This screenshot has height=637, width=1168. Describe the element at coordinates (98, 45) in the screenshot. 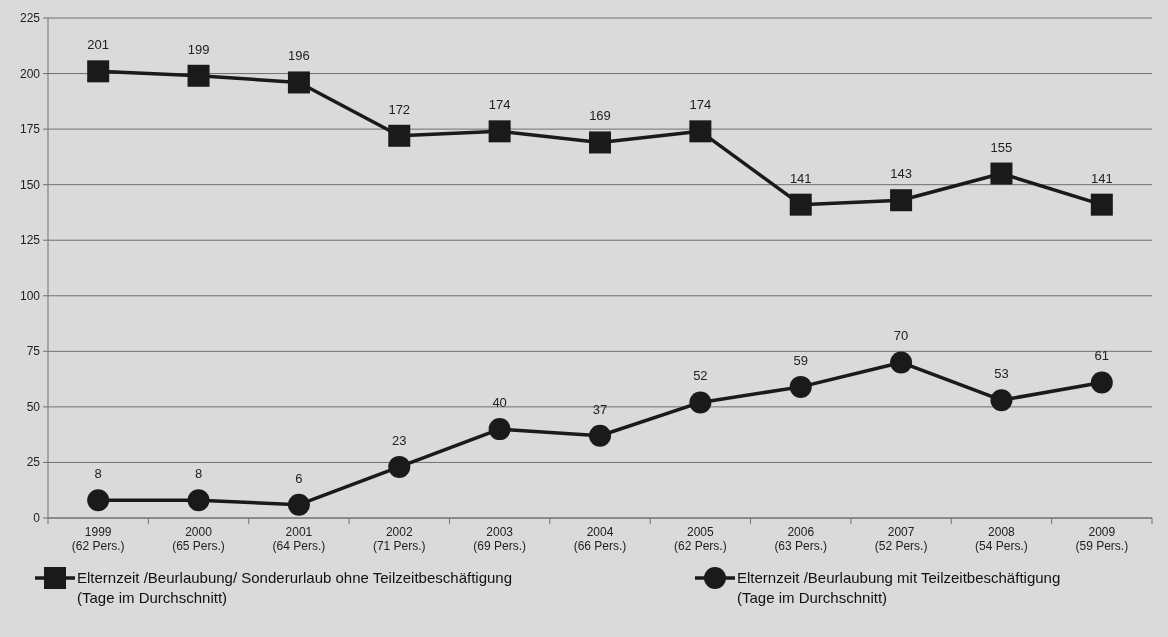

I see `data-label: 201` at that location.